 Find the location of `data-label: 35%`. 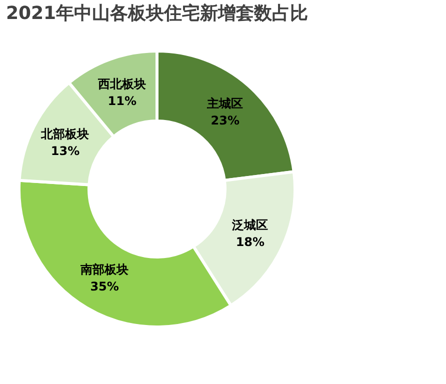

data-label: 35% is located at coordinates (104, 287).